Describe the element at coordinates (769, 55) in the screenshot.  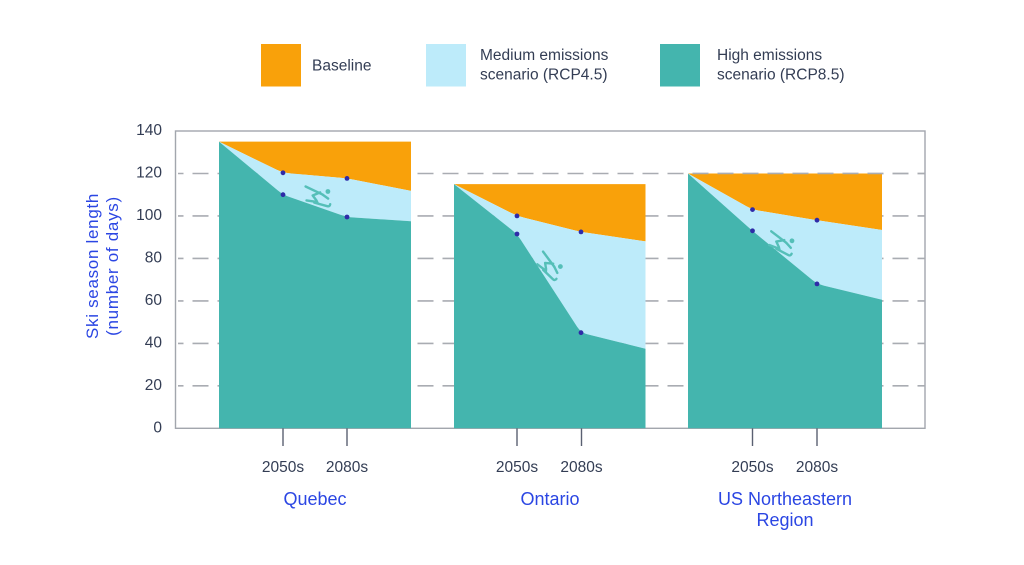
I see `svg-text: High emissions` at that location.